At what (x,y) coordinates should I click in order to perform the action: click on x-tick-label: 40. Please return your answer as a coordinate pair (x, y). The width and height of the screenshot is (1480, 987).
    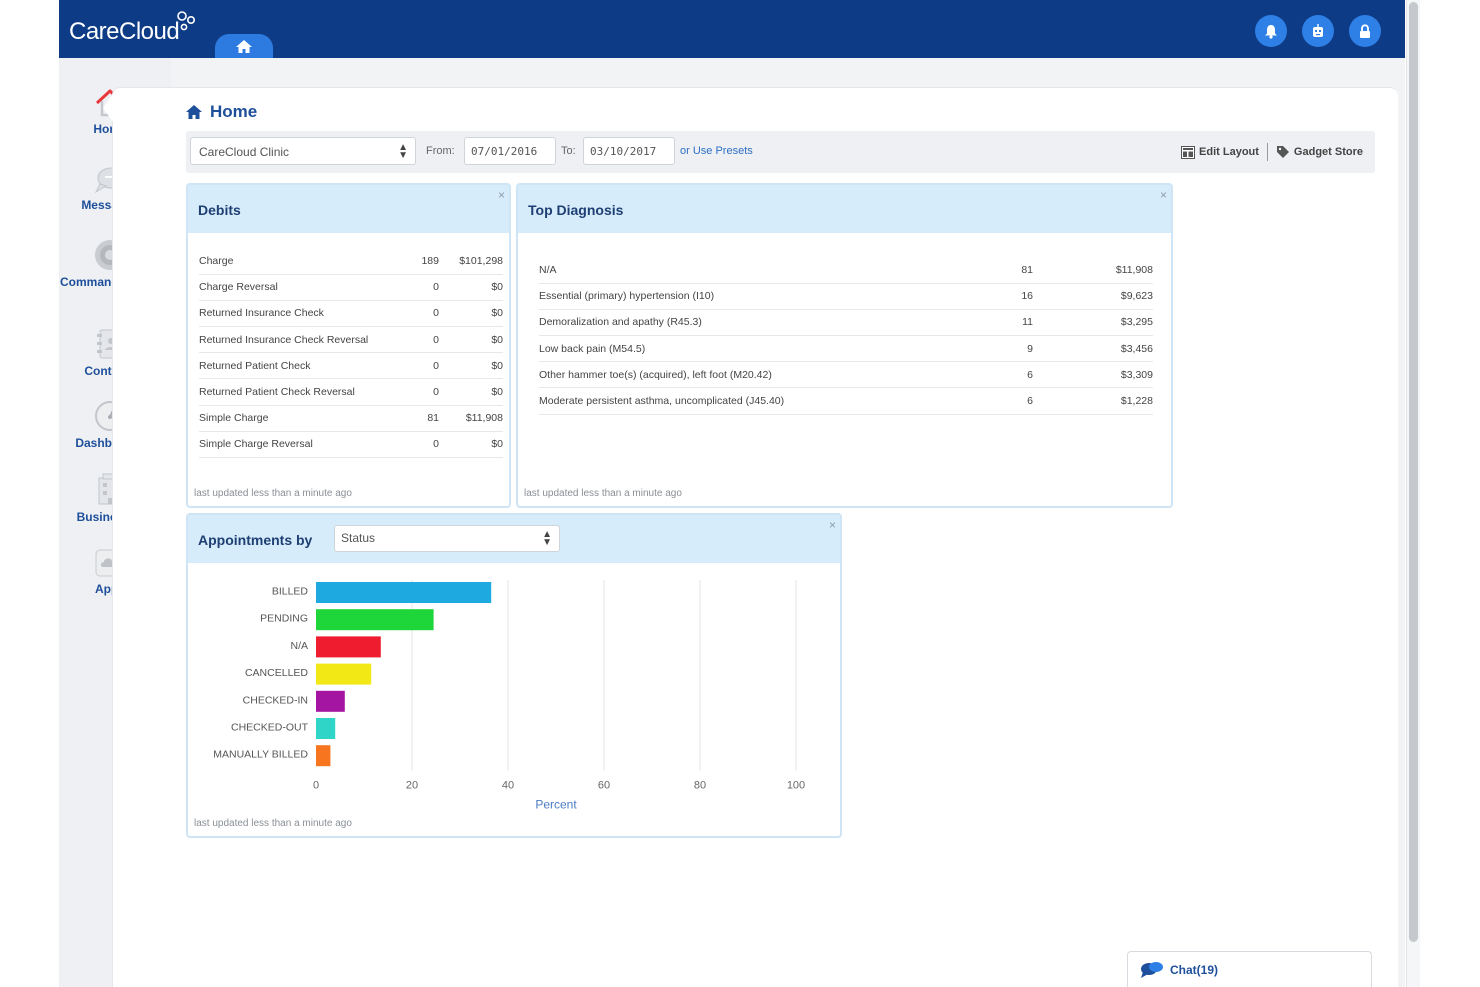
    Looking at the image, I should click on (508, 785).